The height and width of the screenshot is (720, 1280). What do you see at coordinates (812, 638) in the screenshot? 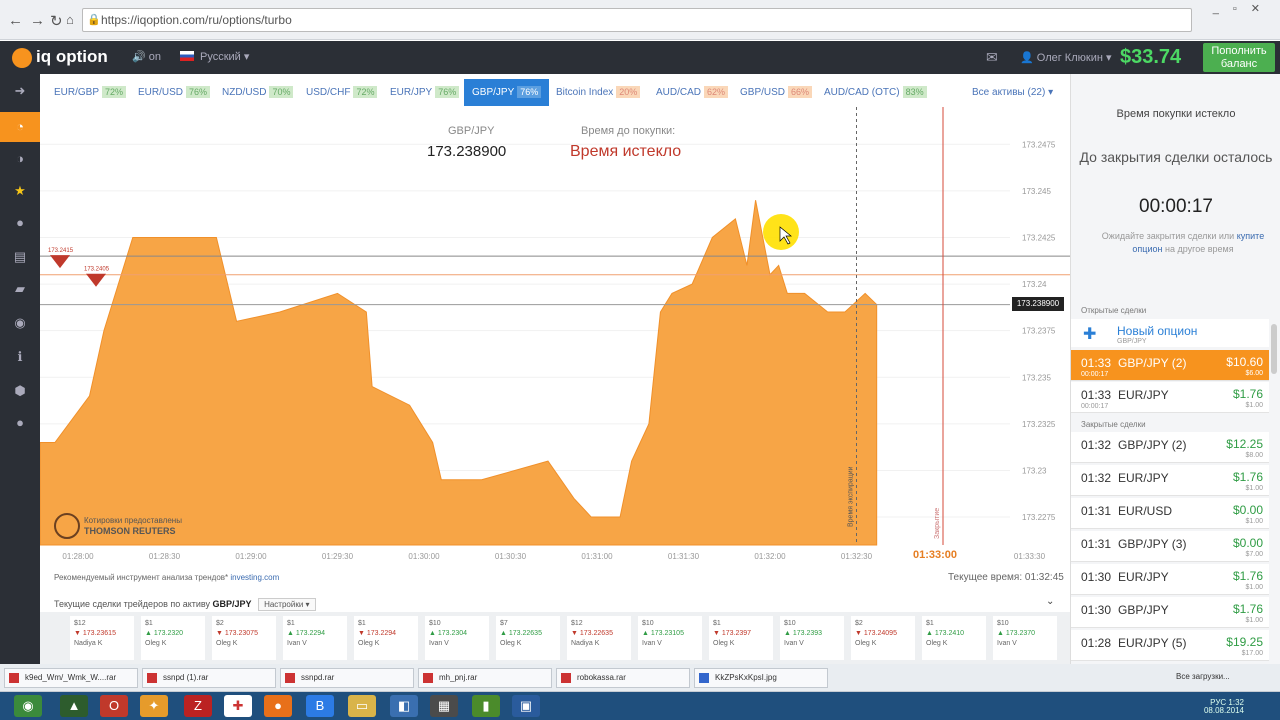
I see `trader-deal-card: $10 ▲ 173.2393 Ivan V` at bounding box center [812, 638].